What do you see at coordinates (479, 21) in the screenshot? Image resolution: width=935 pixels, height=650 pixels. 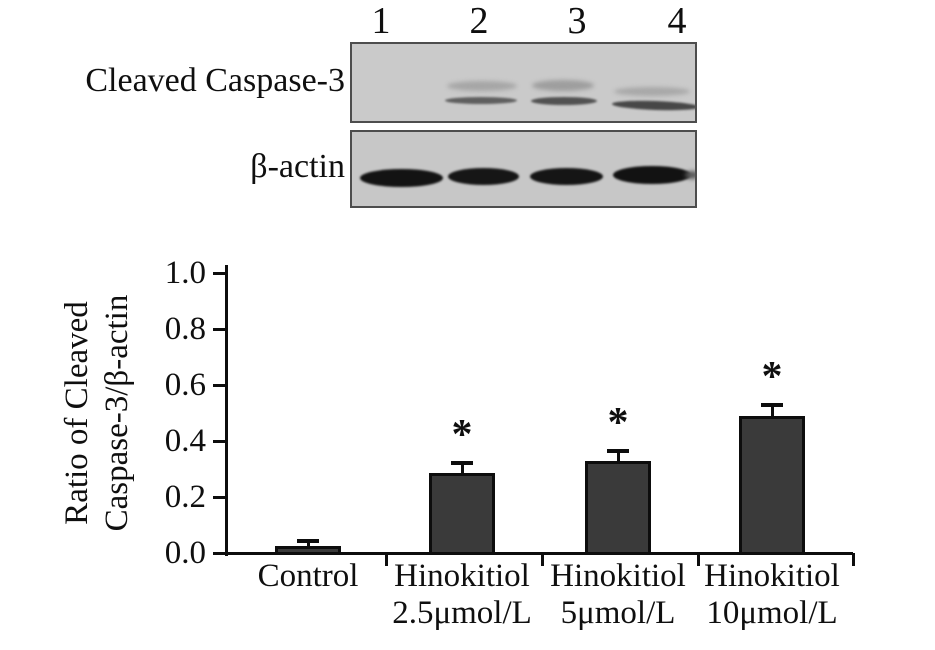 I see `blot-lane-number: 2` at bounding box center [479, 21].